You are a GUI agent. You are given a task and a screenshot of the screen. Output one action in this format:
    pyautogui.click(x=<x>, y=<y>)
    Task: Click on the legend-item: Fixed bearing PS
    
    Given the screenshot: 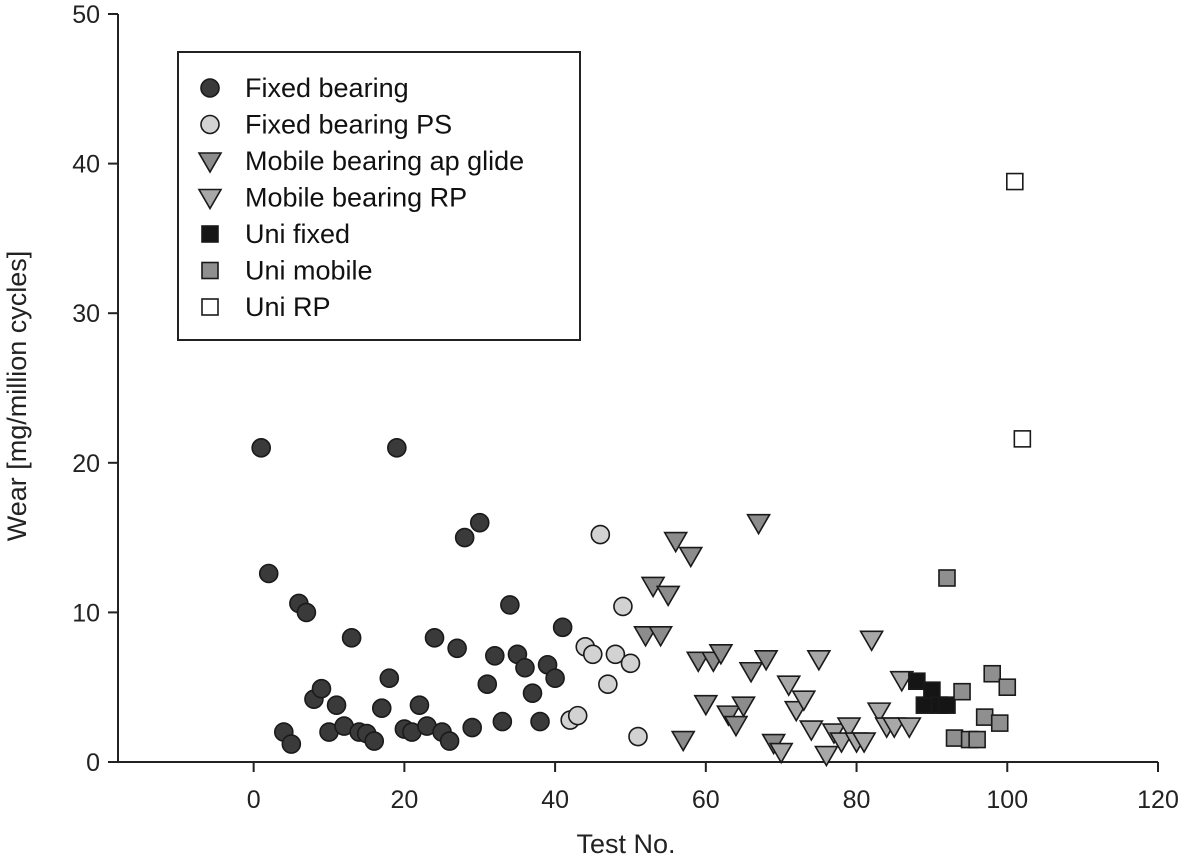 What is the action you would take?
    pyautogui.click(x=326, y=125)
    